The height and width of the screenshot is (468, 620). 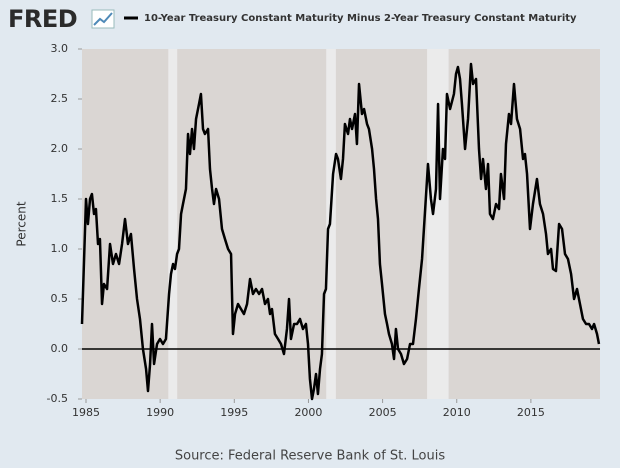 I want to click on y-tick-label: 1.0, so click(x=60, y=248).